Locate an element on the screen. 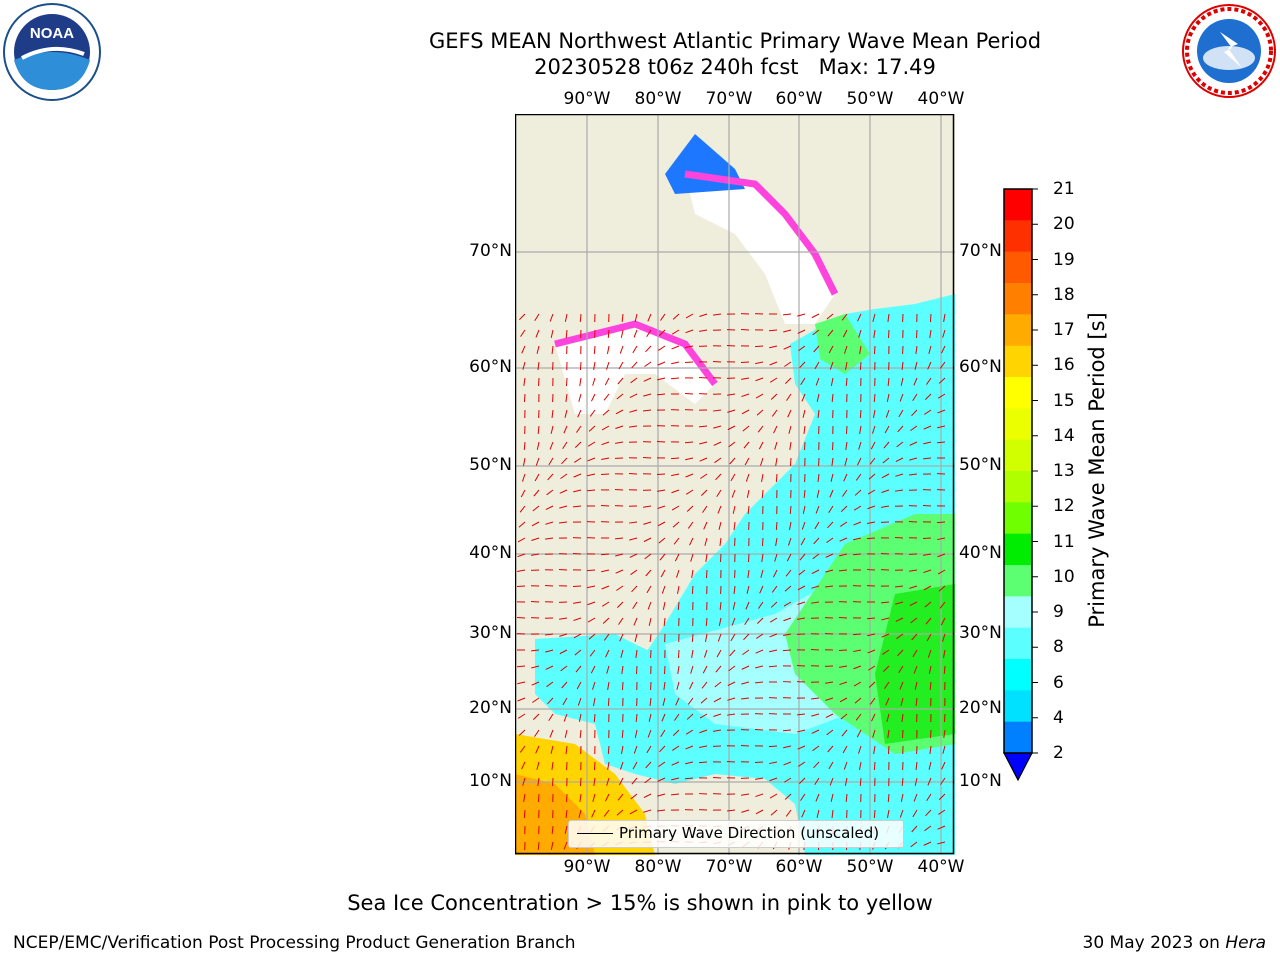 This screenshot has width=1280, height=960. noaa-logo-text: NOAA is located at coordinates (52, 33).